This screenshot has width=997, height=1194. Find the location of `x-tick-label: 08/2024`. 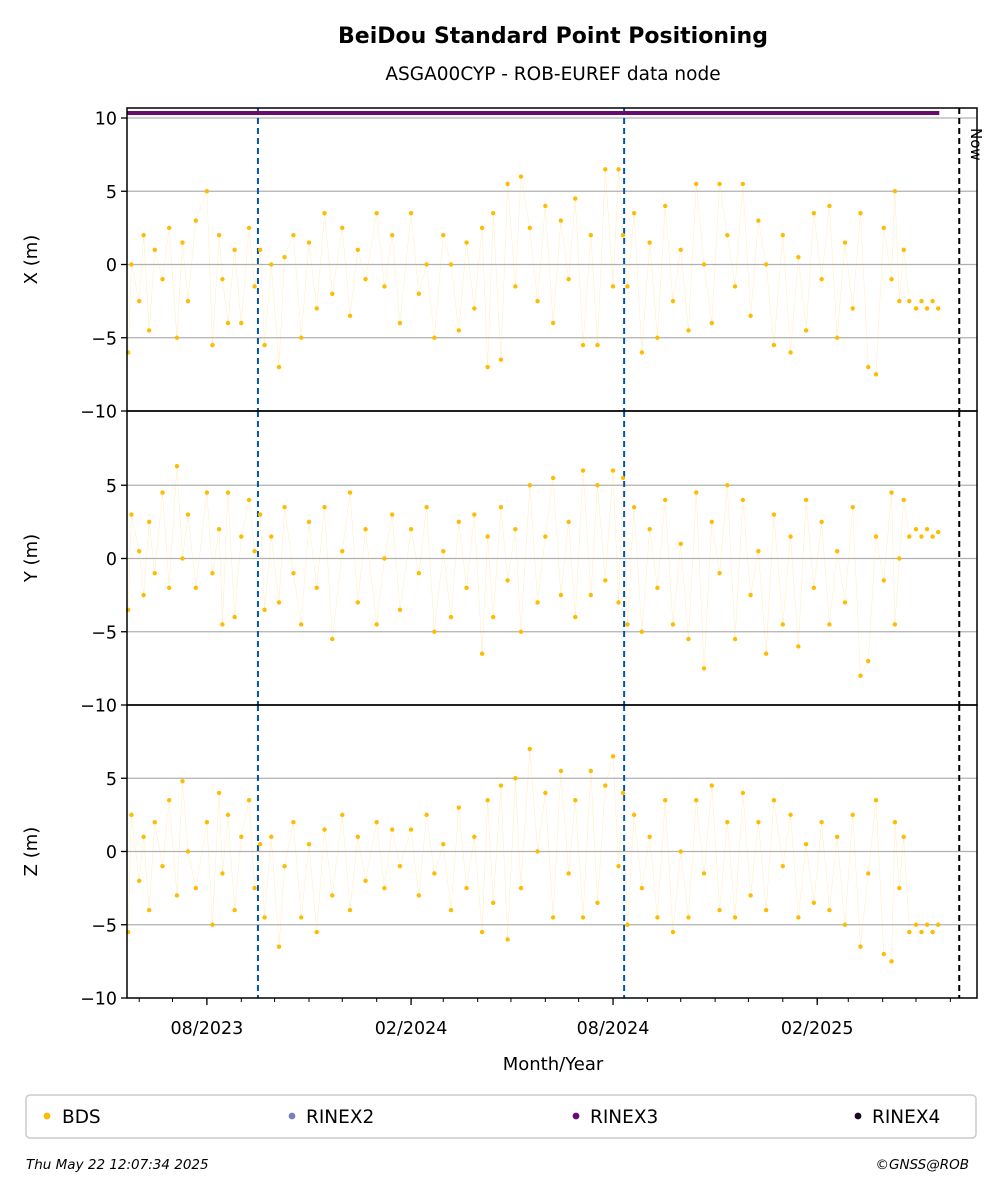

x-tick-label: 08/2024 is located at coordinates (613, 1029).